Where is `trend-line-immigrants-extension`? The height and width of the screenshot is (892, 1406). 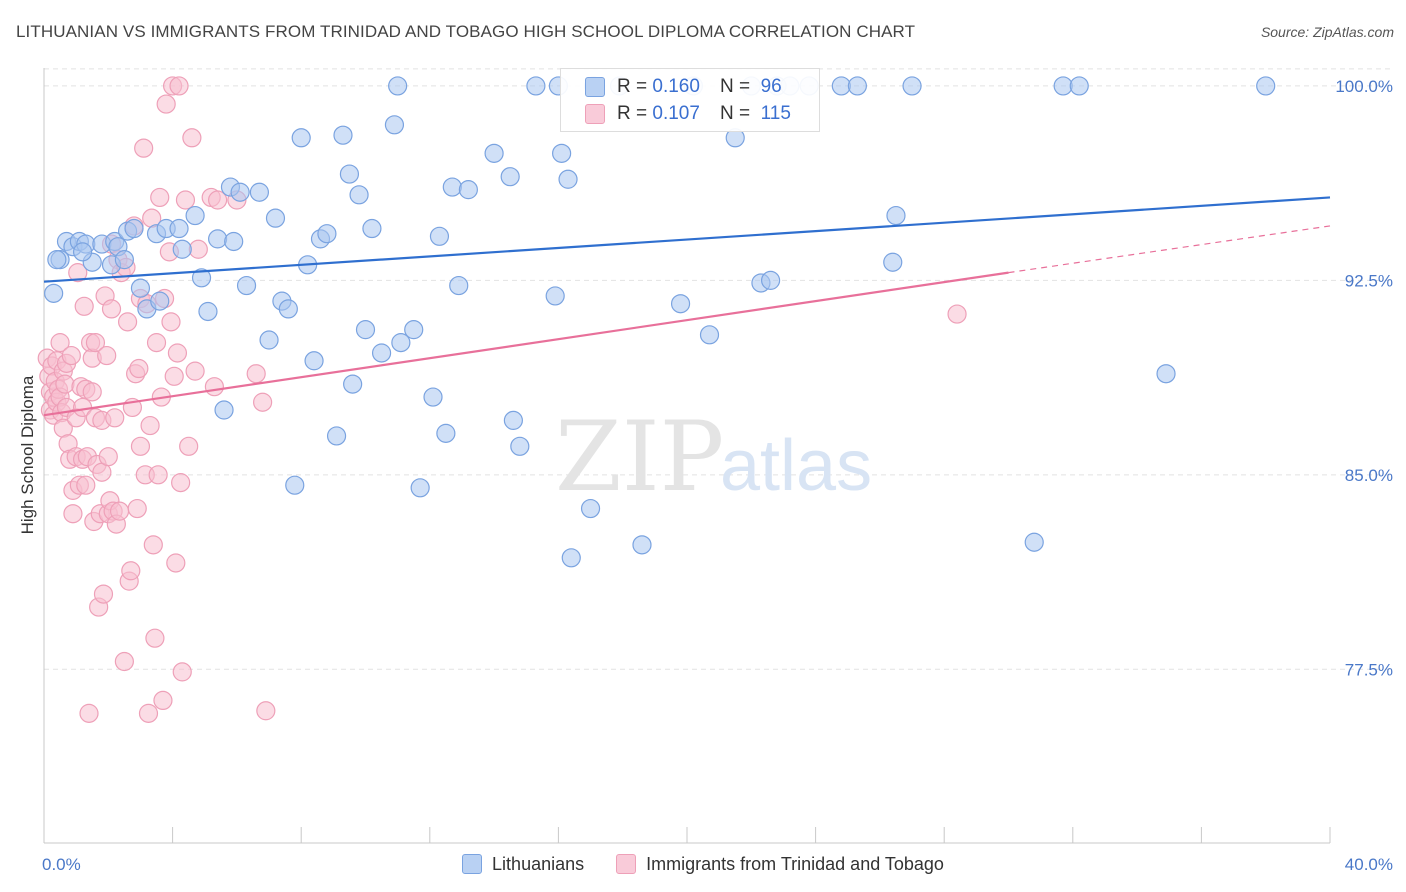 trend-line-immigrants-extension is located at coordinates (1169, 249).